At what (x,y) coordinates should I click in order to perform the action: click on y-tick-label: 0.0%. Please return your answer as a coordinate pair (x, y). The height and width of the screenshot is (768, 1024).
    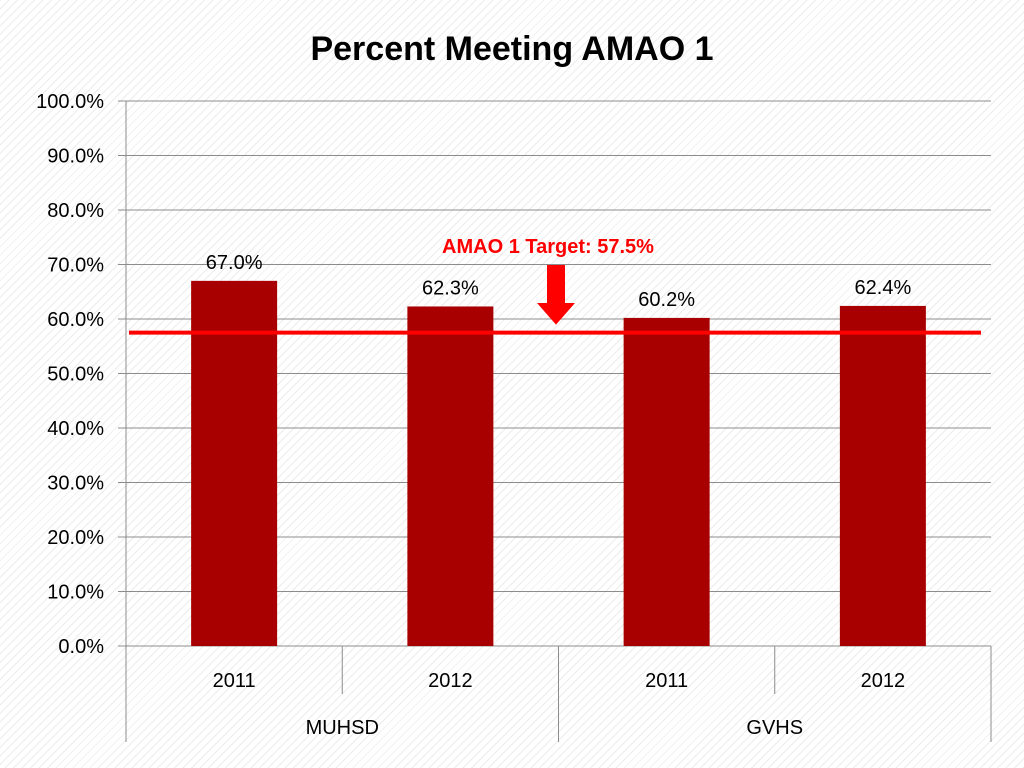
    Looking at the image, I should click on (81, 647).